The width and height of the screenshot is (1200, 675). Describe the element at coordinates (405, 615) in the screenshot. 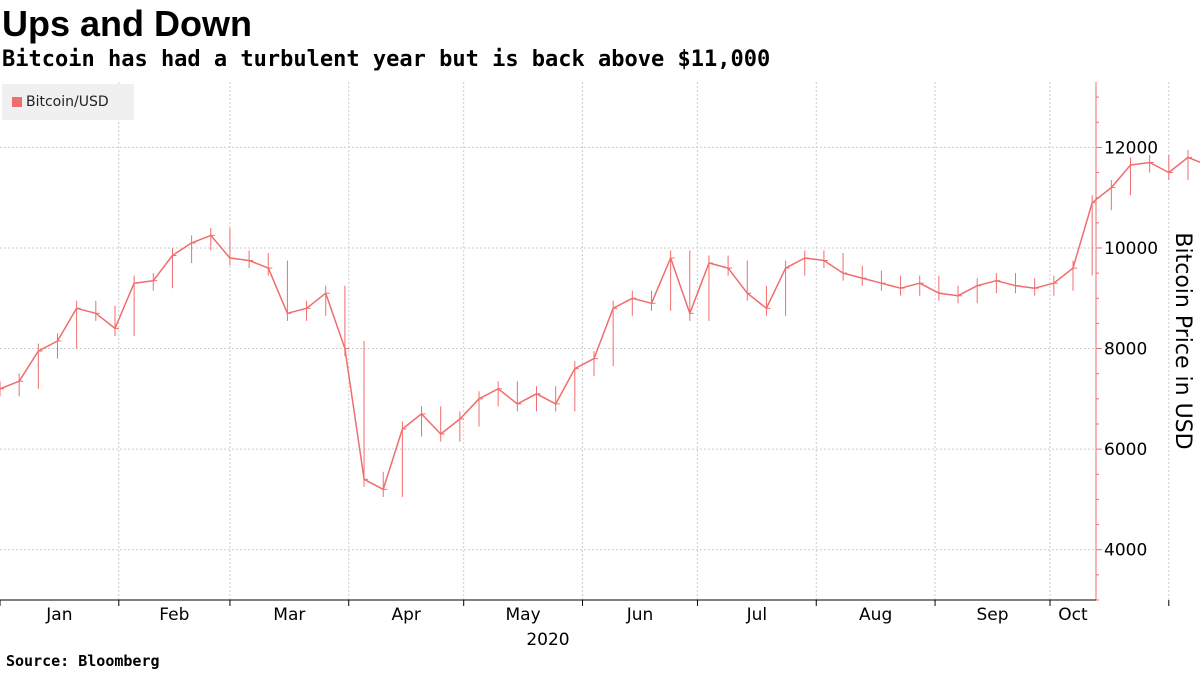

I see `x-tick-label: Apr` at that location.